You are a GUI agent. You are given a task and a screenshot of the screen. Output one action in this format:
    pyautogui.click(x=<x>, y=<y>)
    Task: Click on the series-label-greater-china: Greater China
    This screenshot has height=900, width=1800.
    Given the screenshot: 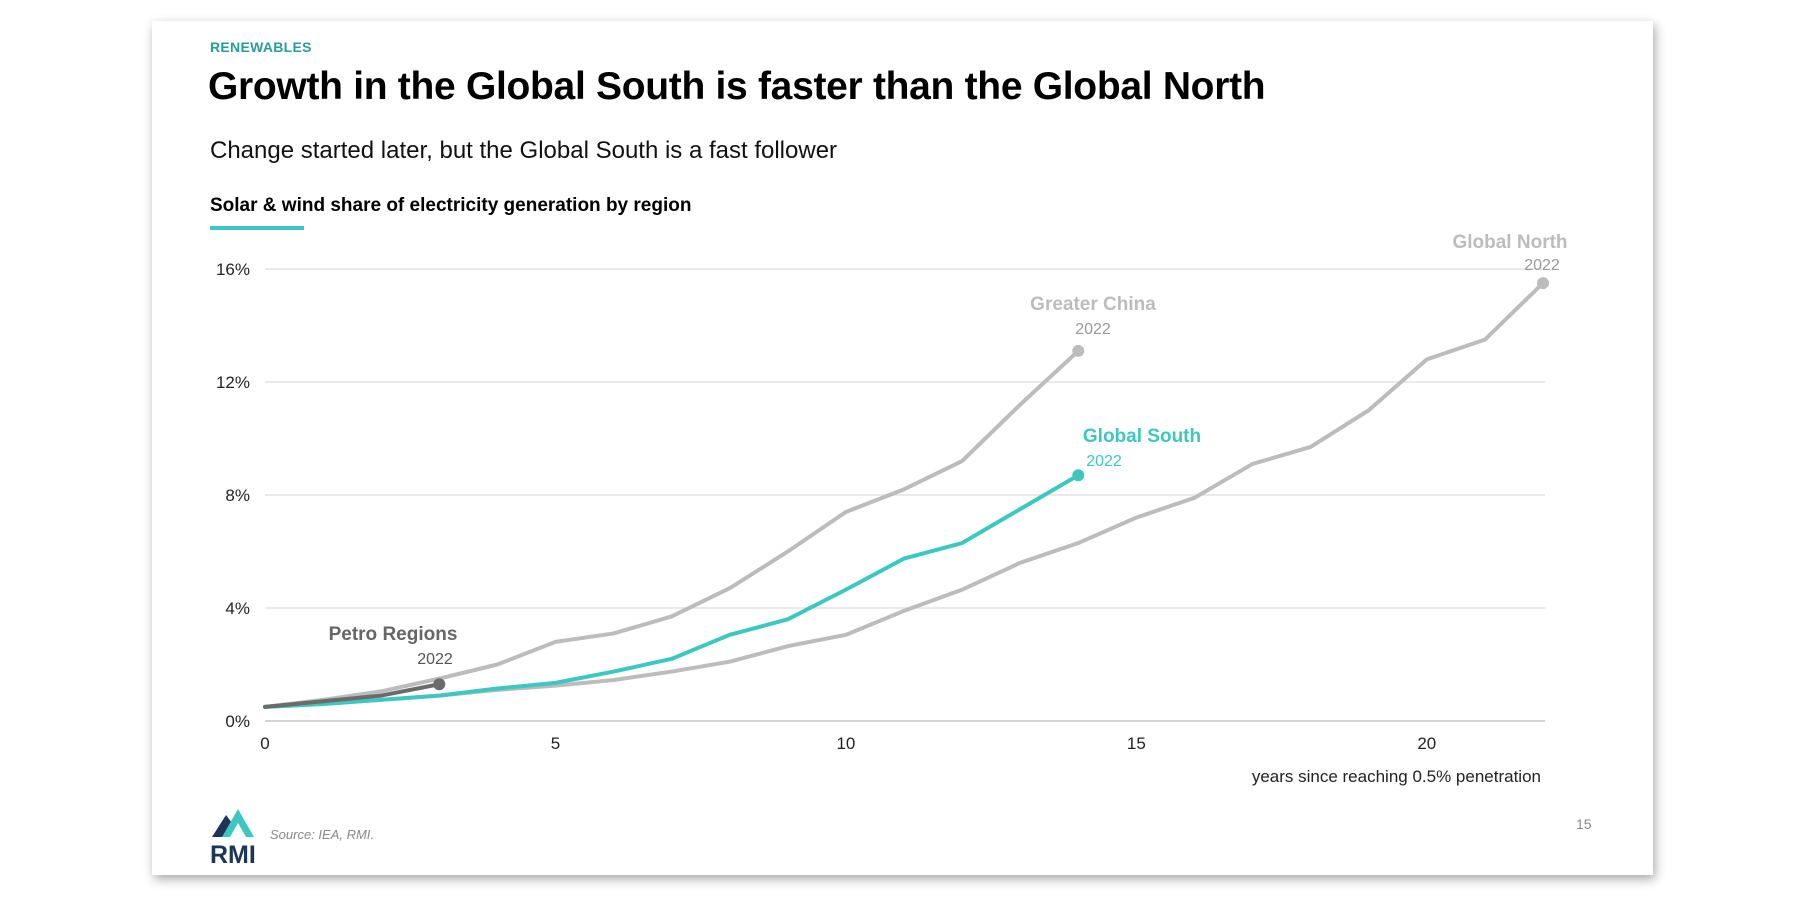 What is the action you would take?
    pyautogui.click(x=1093, y=304)
    